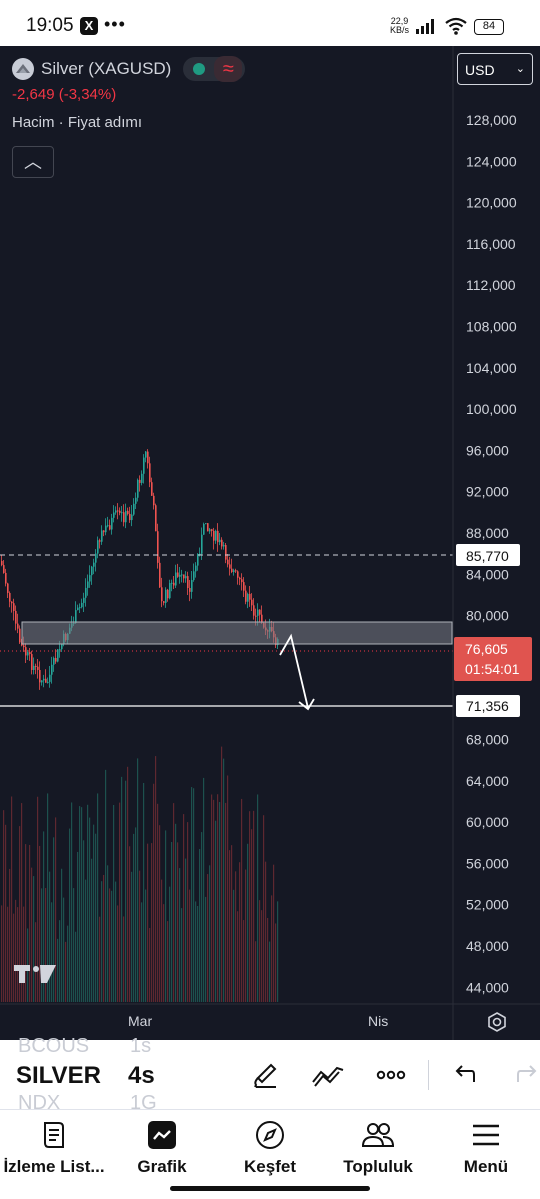 The width and height of the screenshot is (540, 1199). Describe the element at coordinates (488, 706) in the screenshot. I see `horizontal-line-label-bg` at that location.